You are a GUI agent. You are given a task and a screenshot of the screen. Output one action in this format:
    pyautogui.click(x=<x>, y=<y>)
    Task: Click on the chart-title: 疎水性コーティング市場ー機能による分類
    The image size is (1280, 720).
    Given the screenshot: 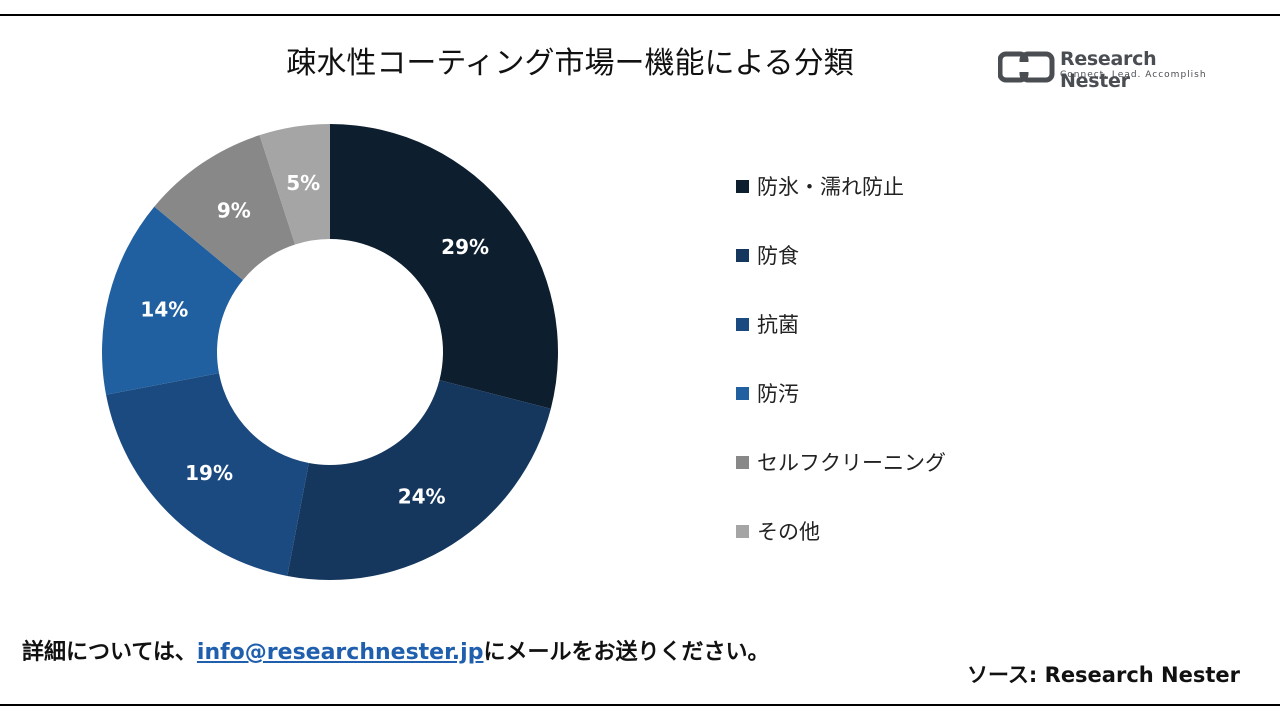 What is the action you would take?
    pyautogui.click(x=570, y=63)
    